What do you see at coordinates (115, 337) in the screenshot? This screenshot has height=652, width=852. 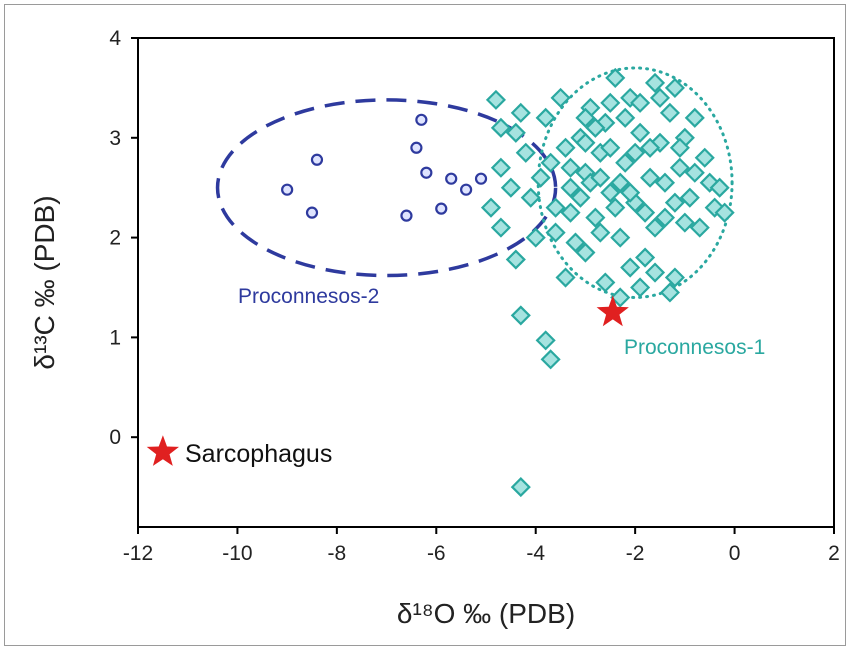 I see `y-tick-label: 1` at bounding box center [115, 337].